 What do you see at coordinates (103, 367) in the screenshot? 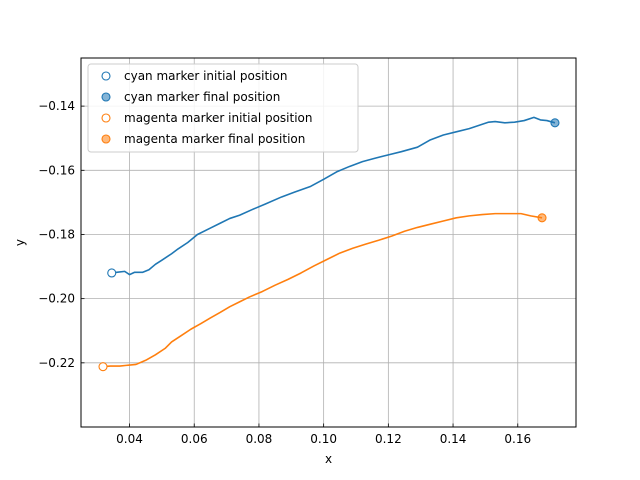
I see `initial-marker-magenta` at bounding box center [103, 367].